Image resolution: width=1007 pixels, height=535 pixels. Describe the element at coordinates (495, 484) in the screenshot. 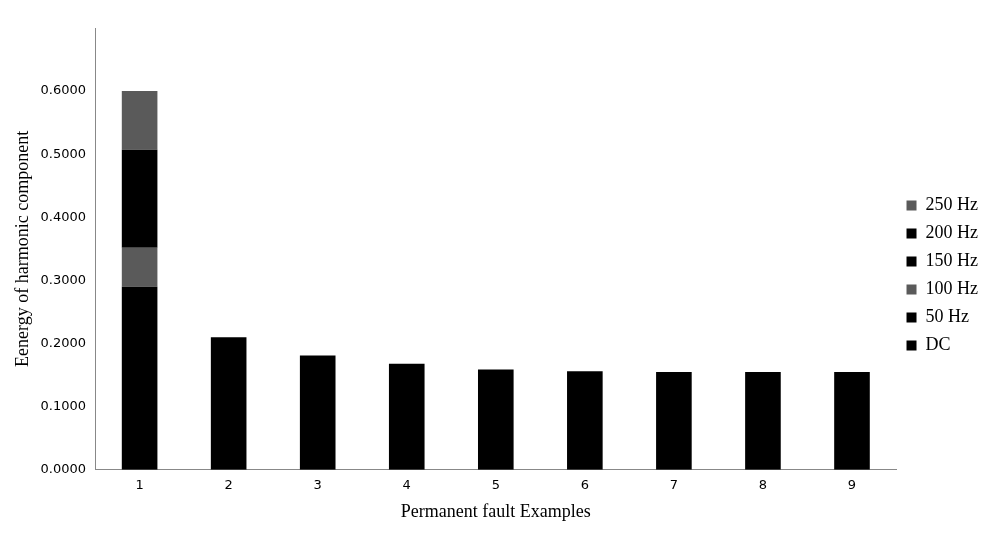

I see `x-tick-label: 5` at that location.